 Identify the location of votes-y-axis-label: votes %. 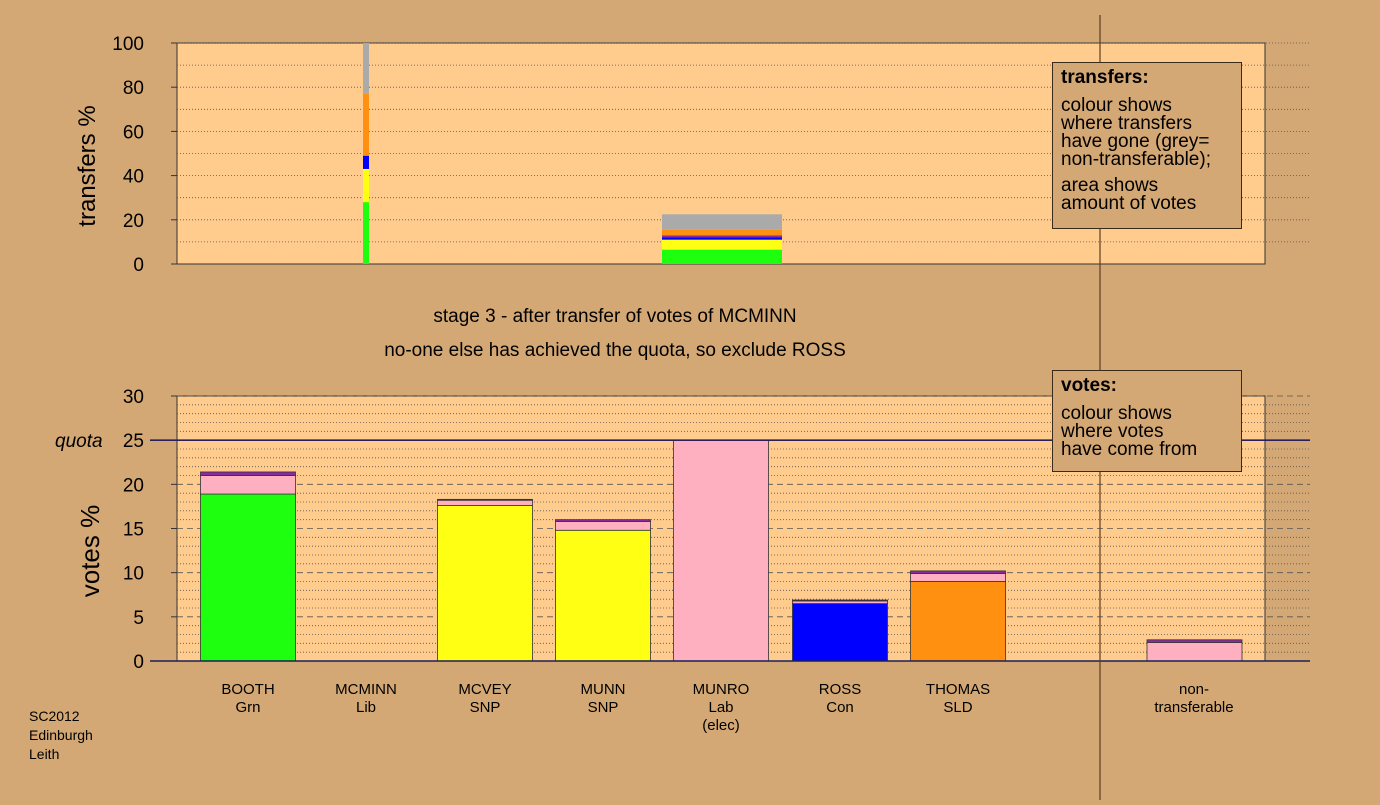
(90, 551).